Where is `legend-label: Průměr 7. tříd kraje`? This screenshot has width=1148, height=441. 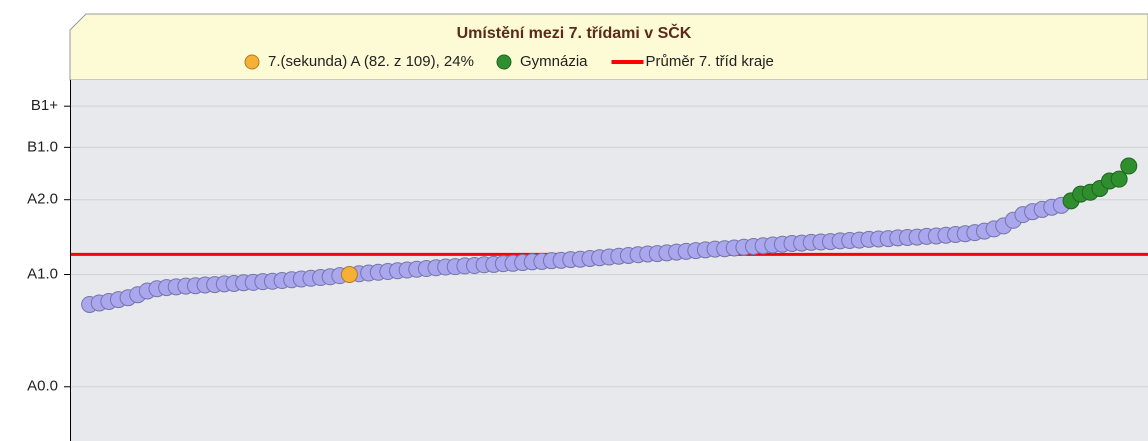 legend-label: Průměr 7. tříd kraje is located at coordinates (710, 61).